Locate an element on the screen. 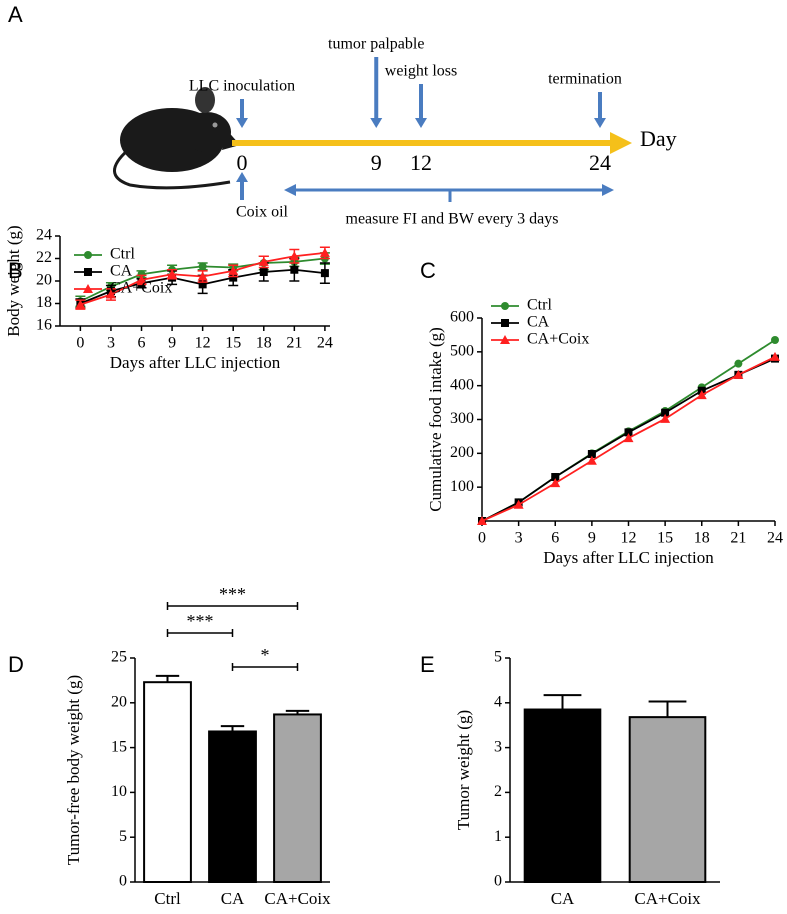  y-tick-label: 600 is located at coordinates (462, 317).